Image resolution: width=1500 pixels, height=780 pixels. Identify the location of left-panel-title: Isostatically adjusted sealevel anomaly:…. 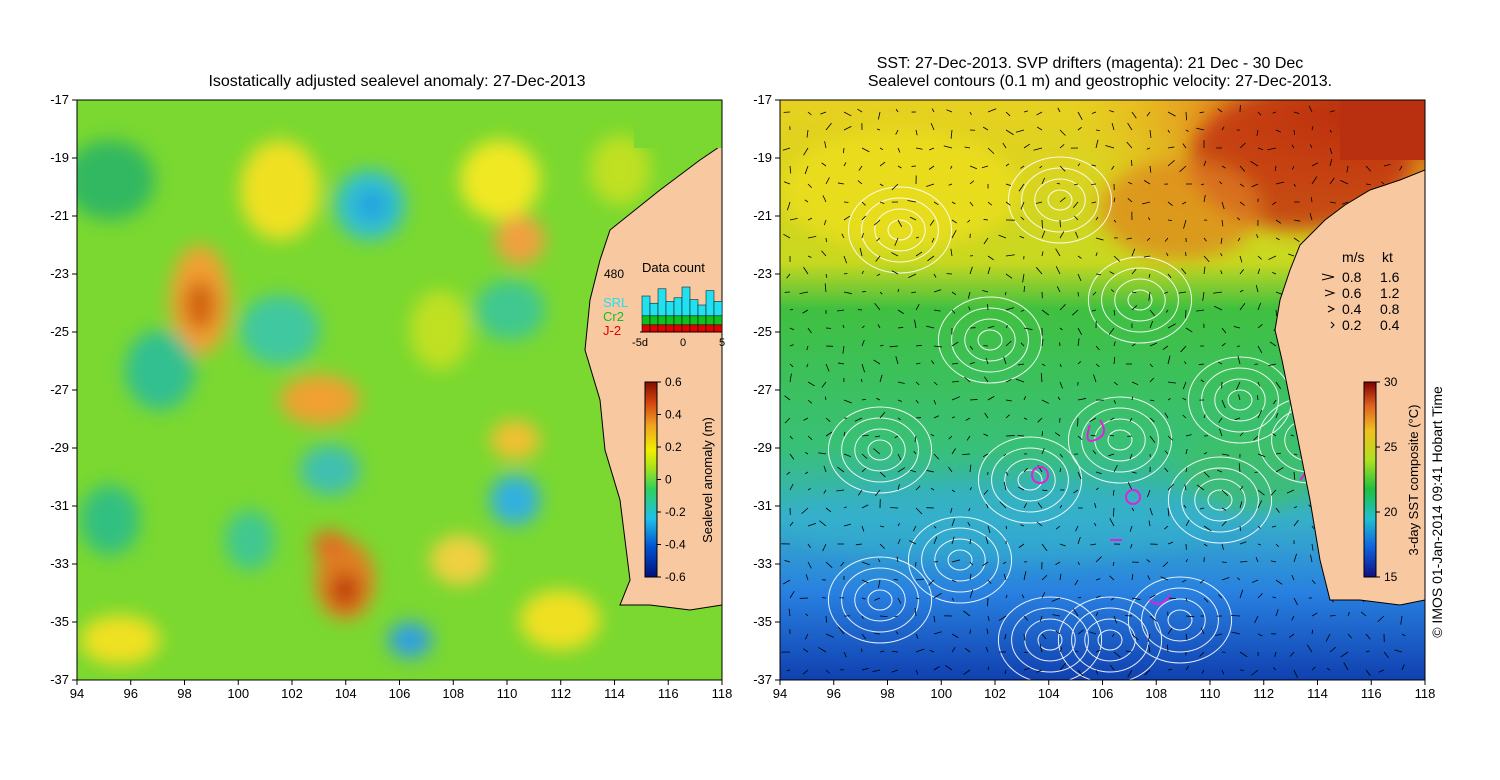
(396, 81).